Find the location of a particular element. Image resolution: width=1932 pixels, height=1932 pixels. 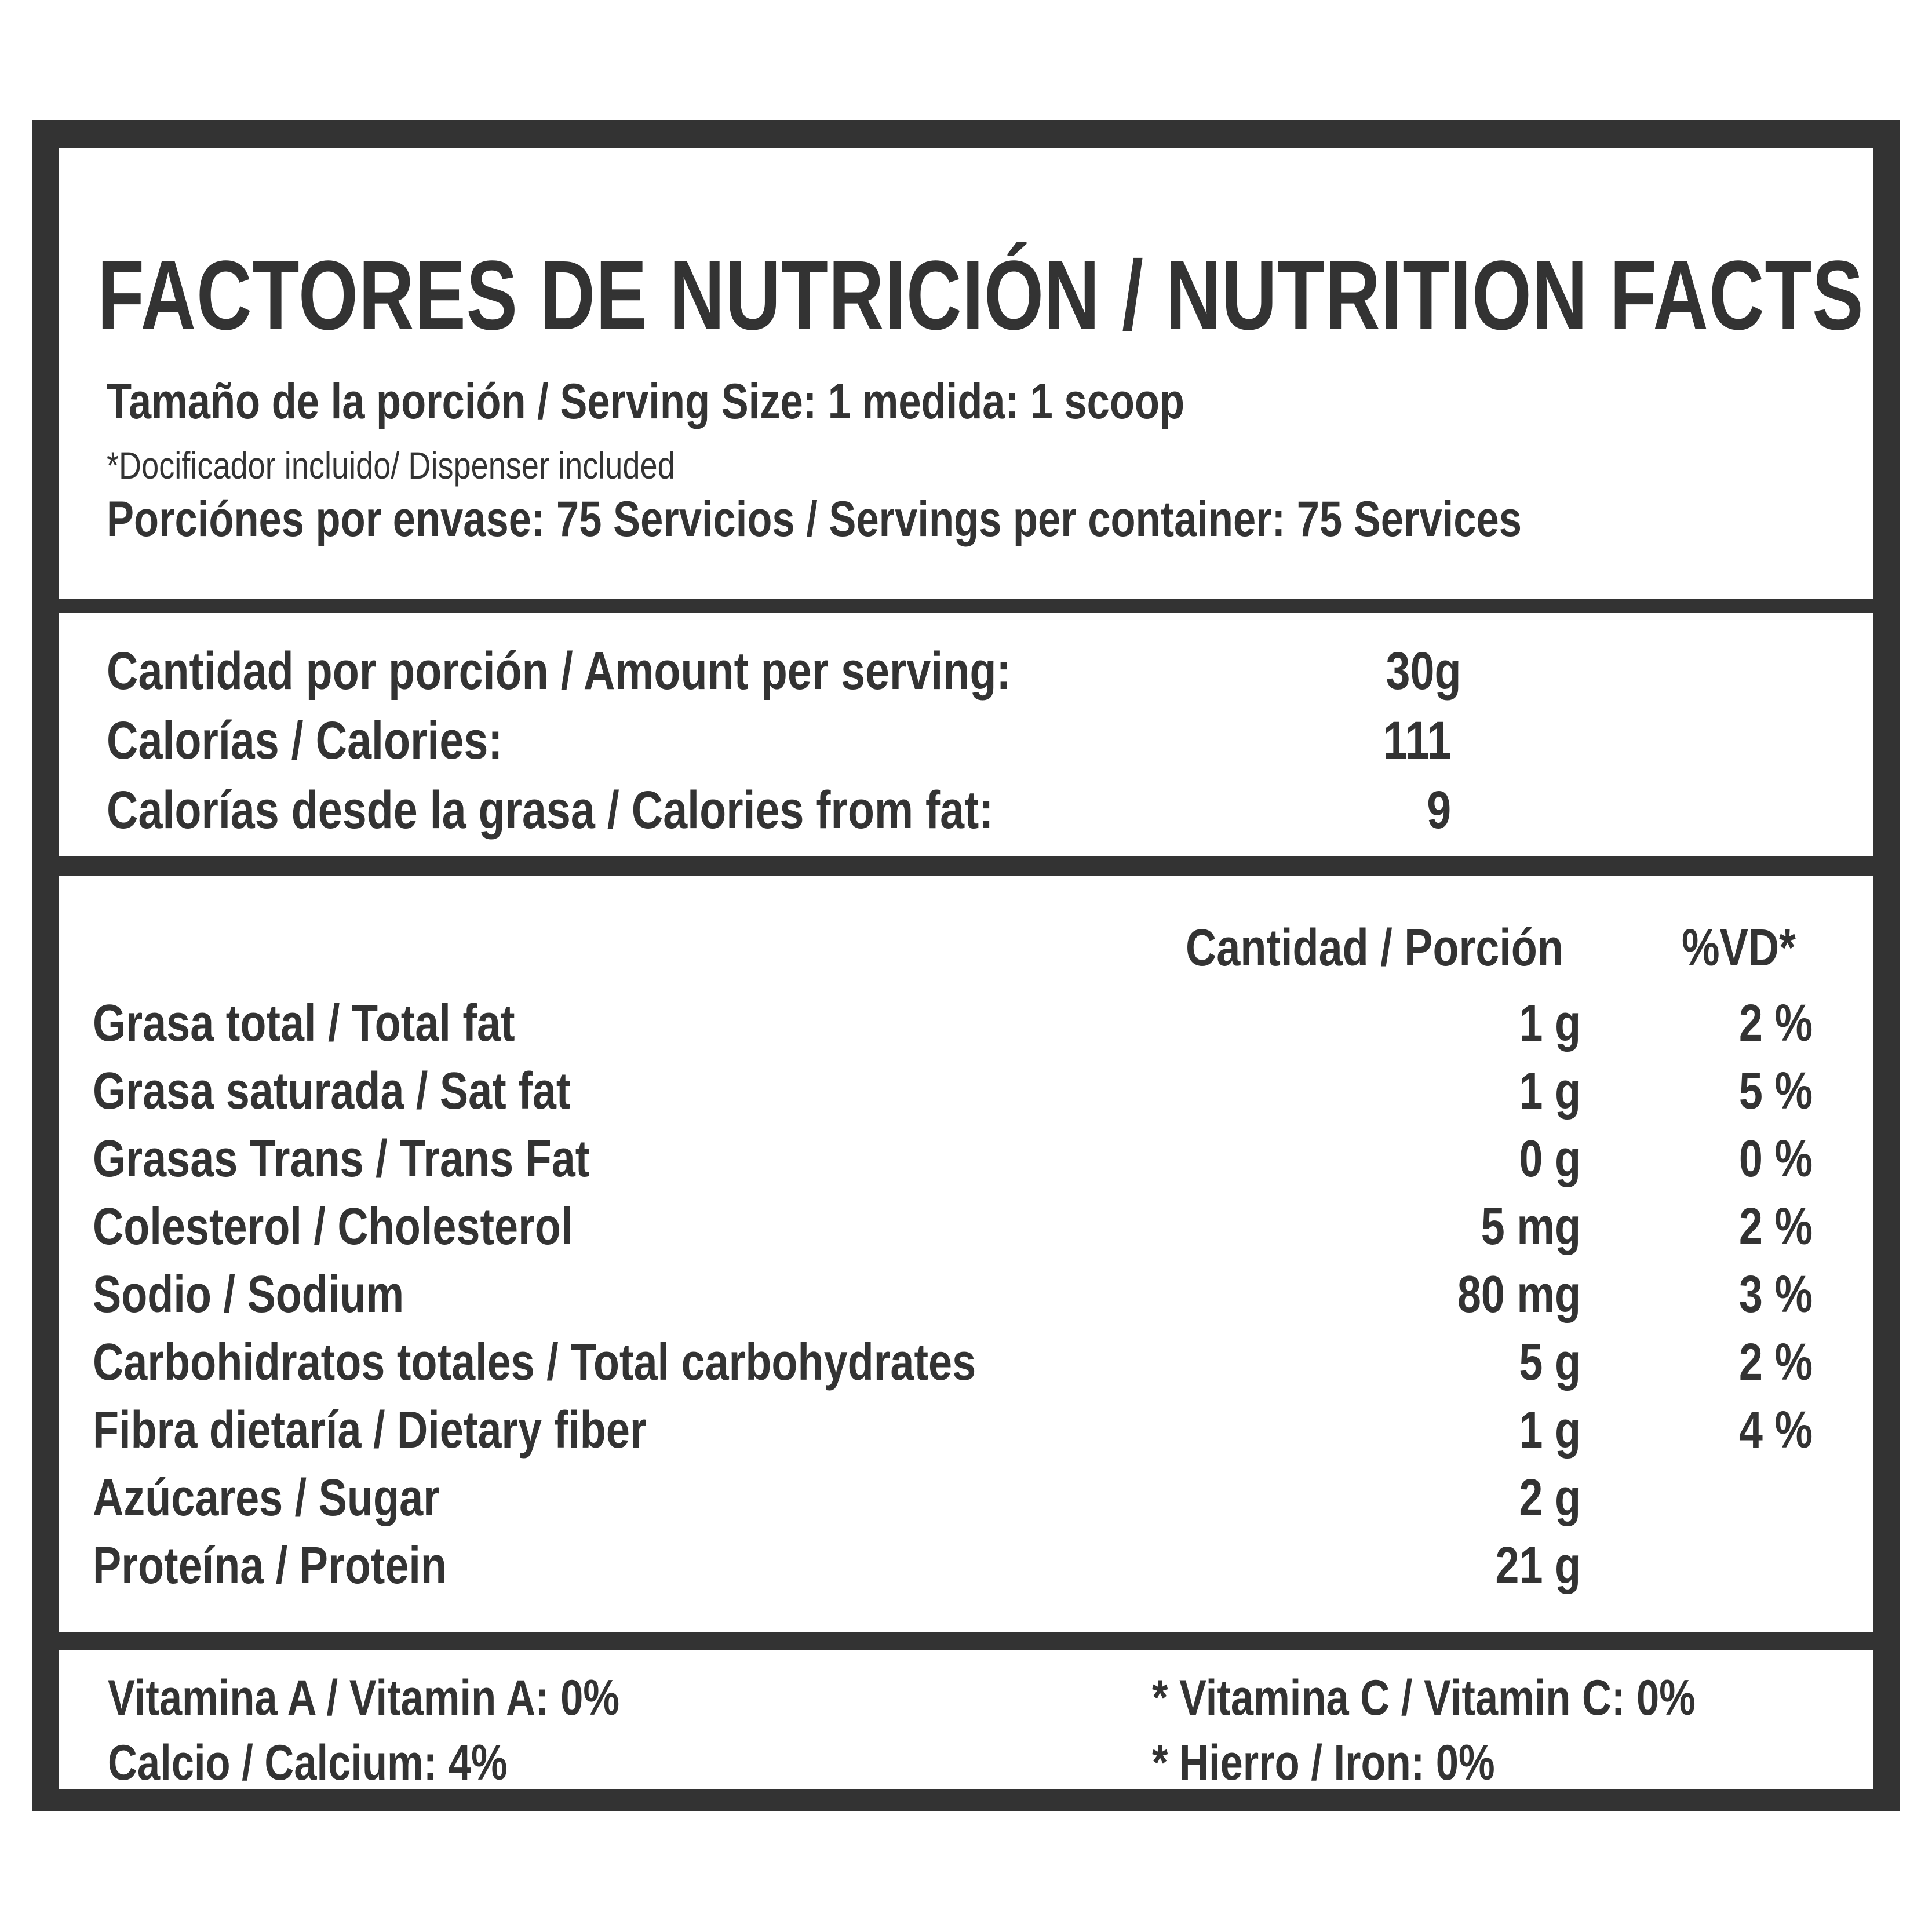

nutrient-name: Grasas Trans / Trans Fat is located at coordinates (342, 1159).